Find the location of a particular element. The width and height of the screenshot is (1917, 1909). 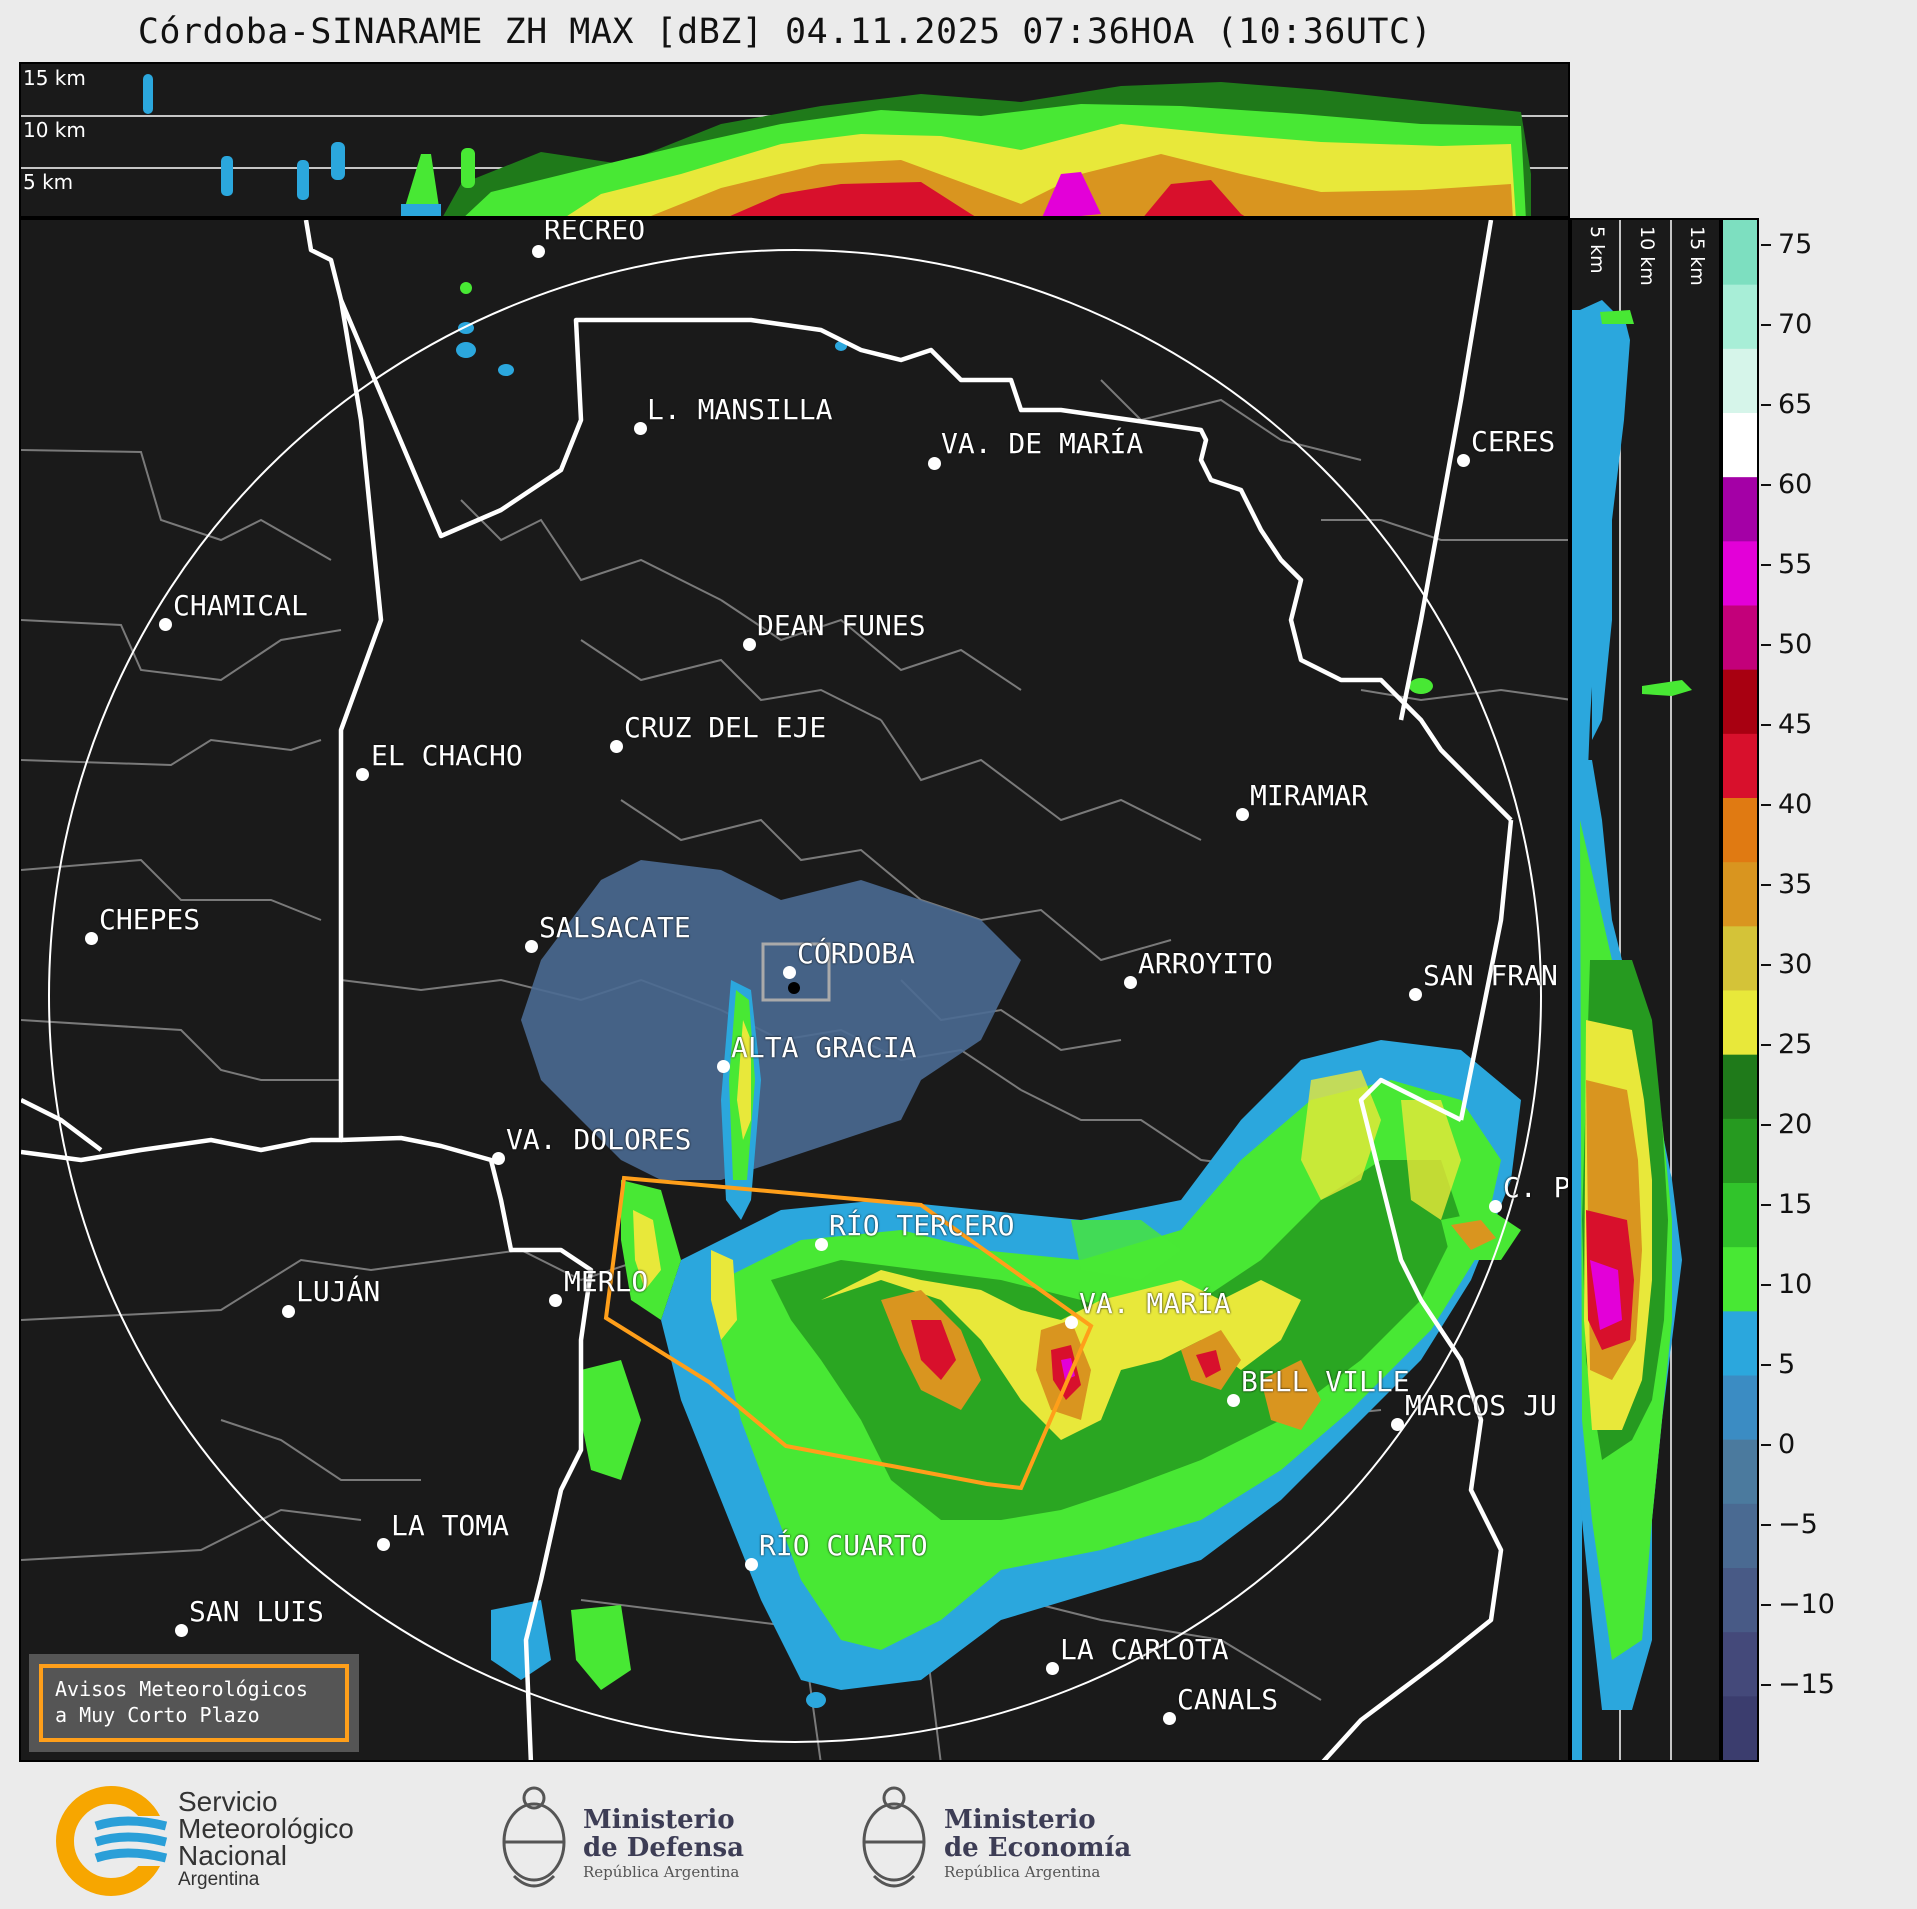

colorbar-tick-label: 0 is located at coordinates (1787, 1444).